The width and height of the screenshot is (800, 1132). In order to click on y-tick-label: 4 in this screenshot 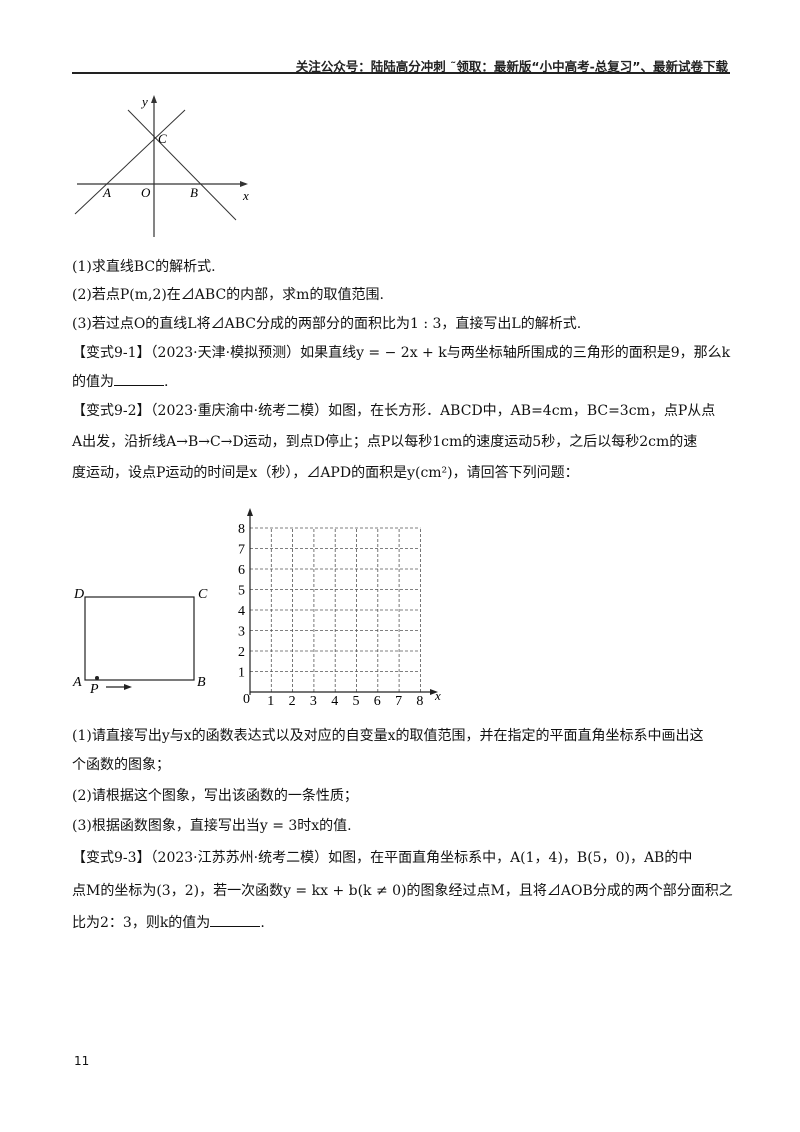, I will do `click(241, 611)`.